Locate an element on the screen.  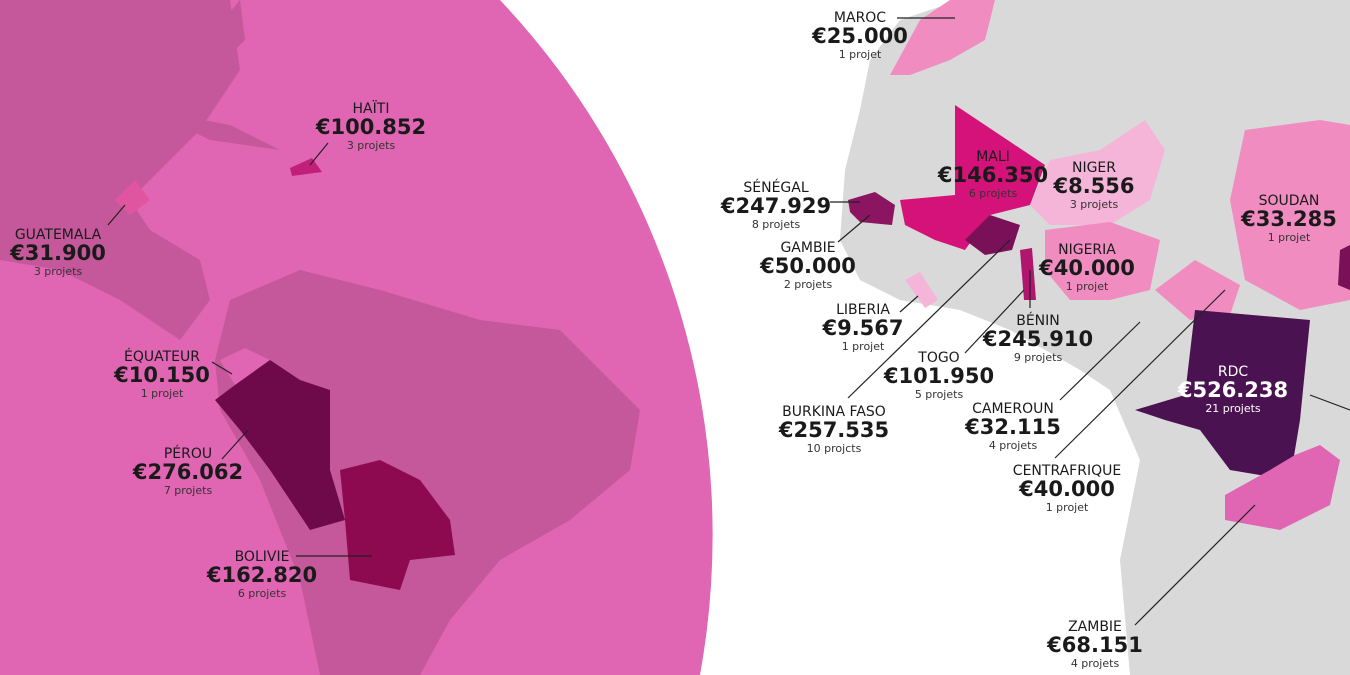
country-name: NIGERIA is located at coordinates (1087, 250).